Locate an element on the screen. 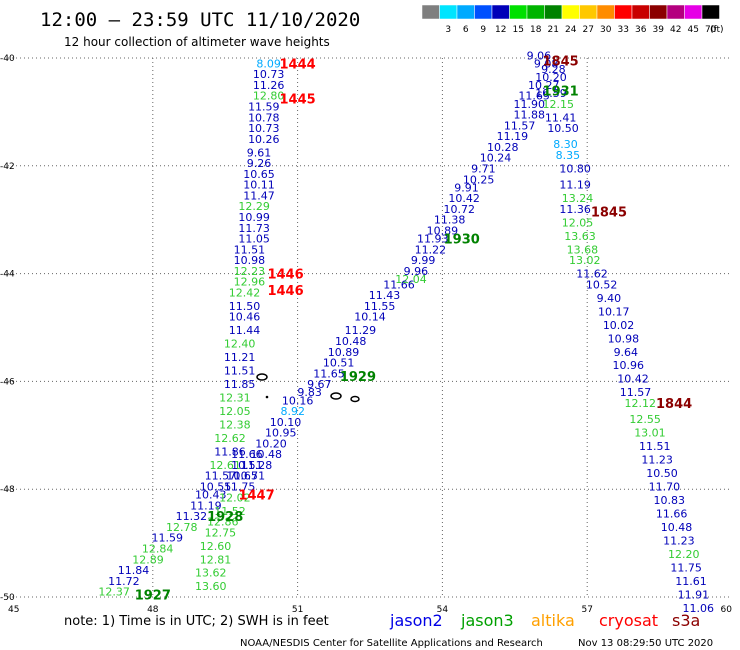 The image size is (740, 650). lon-tick-label: 48 is located at coordinates (153, 610).